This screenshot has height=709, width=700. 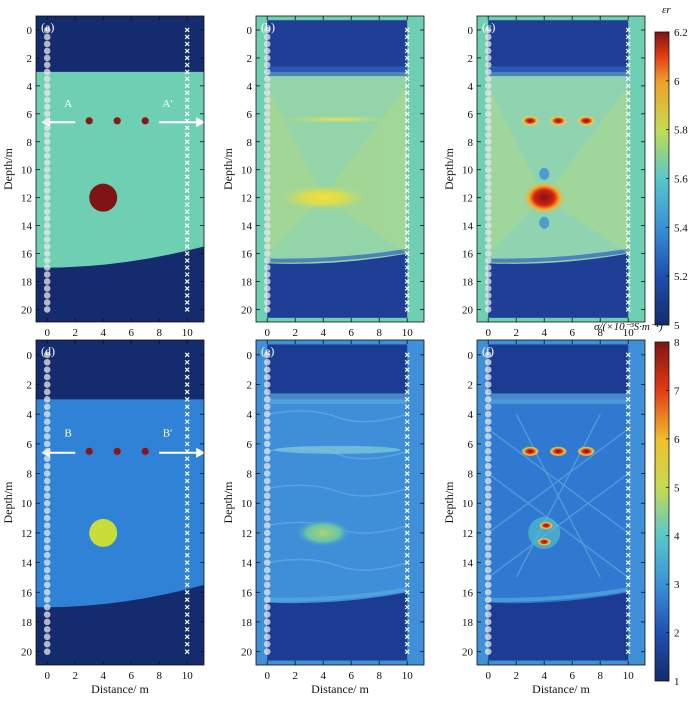 I want to click on y-tick-label: 18, so click(x=468, y=623).